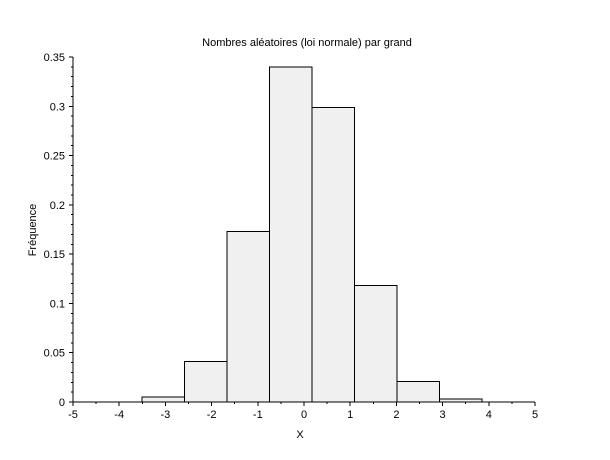  What do you see at coordinates (54, 157) in the screenshot?
I see `y-tick-label: 0.25` at bounding box center [54, 157].